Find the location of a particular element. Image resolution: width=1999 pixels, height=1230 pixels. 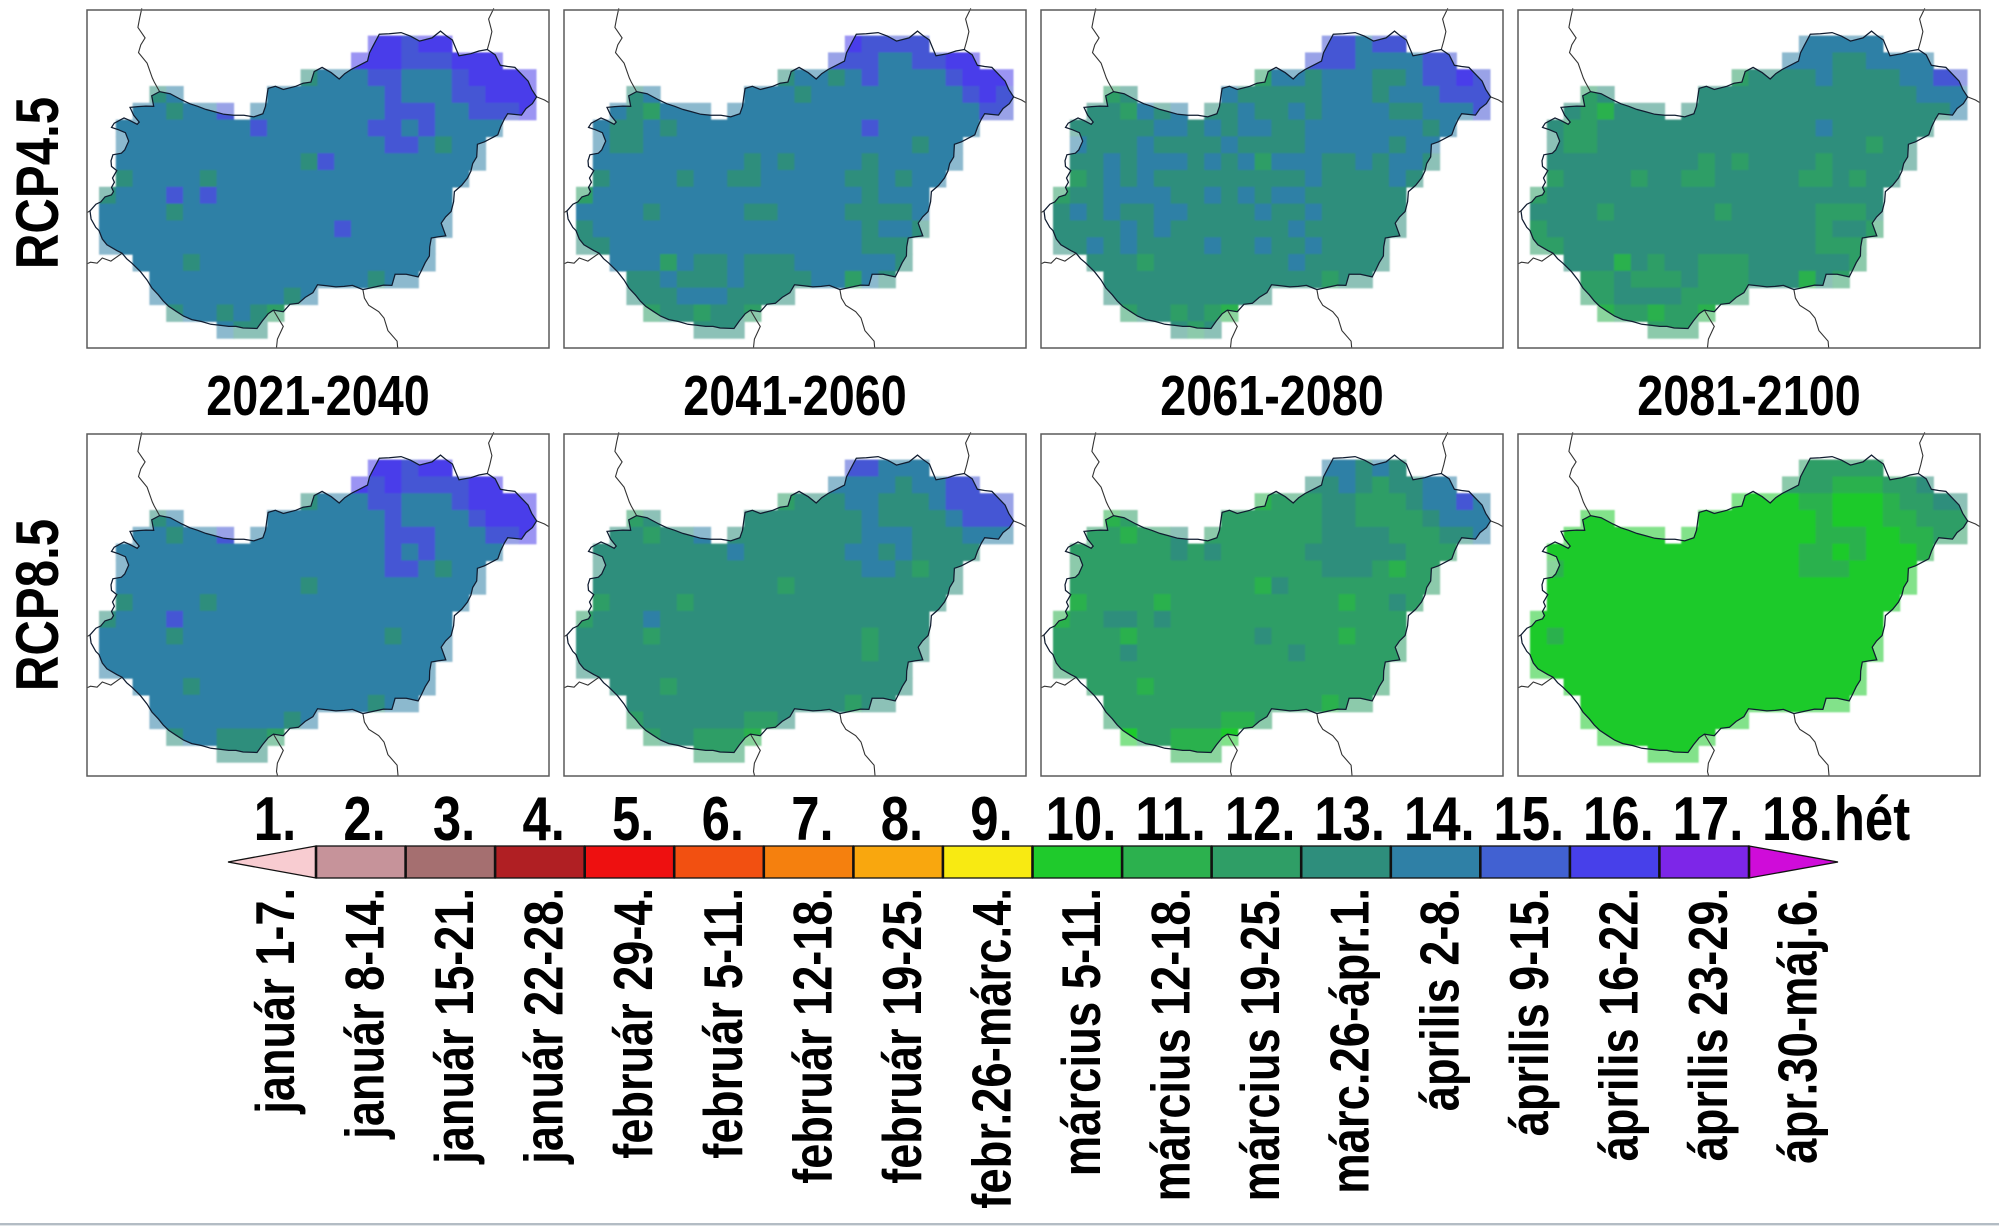

svg-text: RCP8.5 is located at coordinates (37, 605).